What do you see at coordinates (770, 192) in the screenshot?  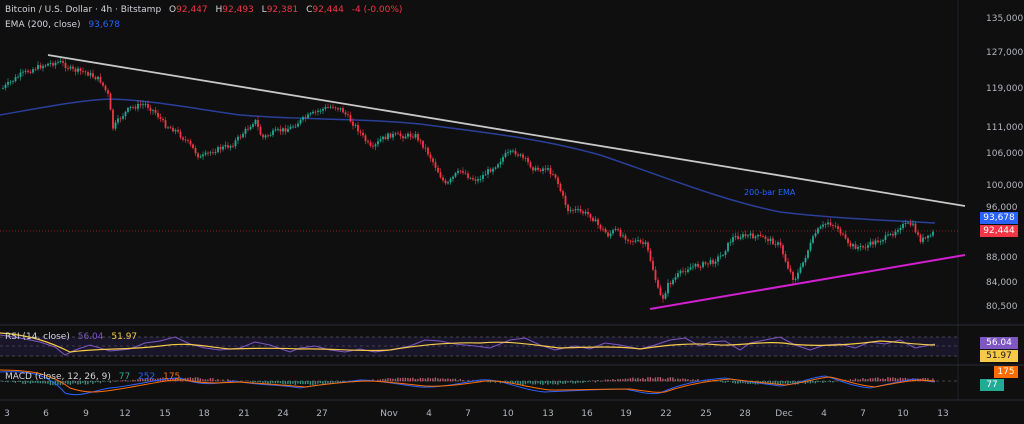 I see `ema-annotation: 200-bar EMA` at bounding box center [770, 192].